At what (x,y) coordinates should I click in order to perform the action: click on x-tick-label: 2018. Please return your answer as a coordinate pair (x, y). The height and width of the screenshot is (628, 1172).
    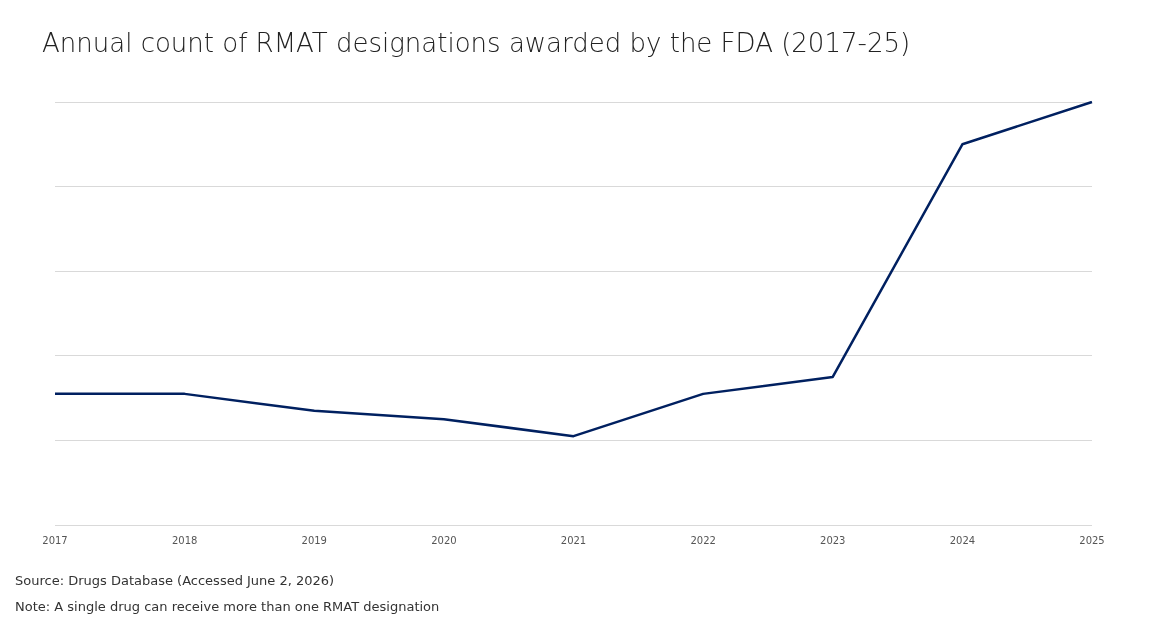
    Looking at the image, I should click on (184, 540).